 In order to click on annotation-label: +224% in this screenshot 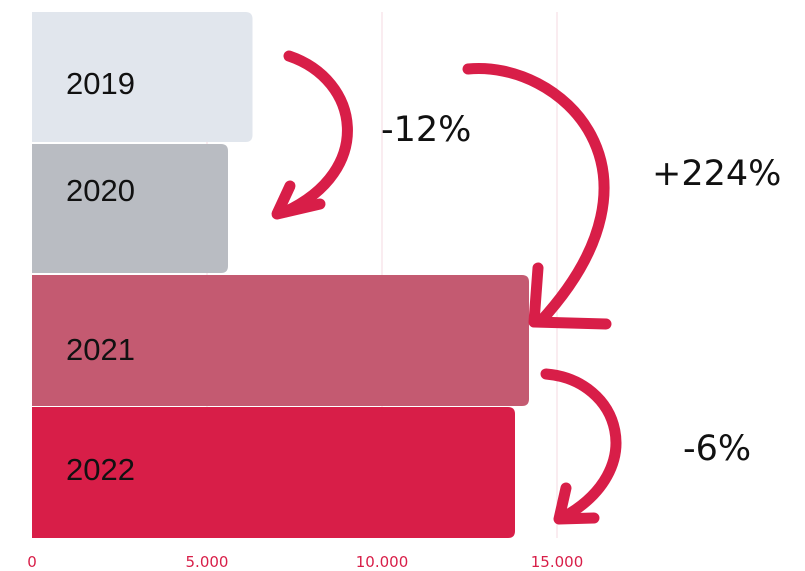, I will do `click(716, 174)`.